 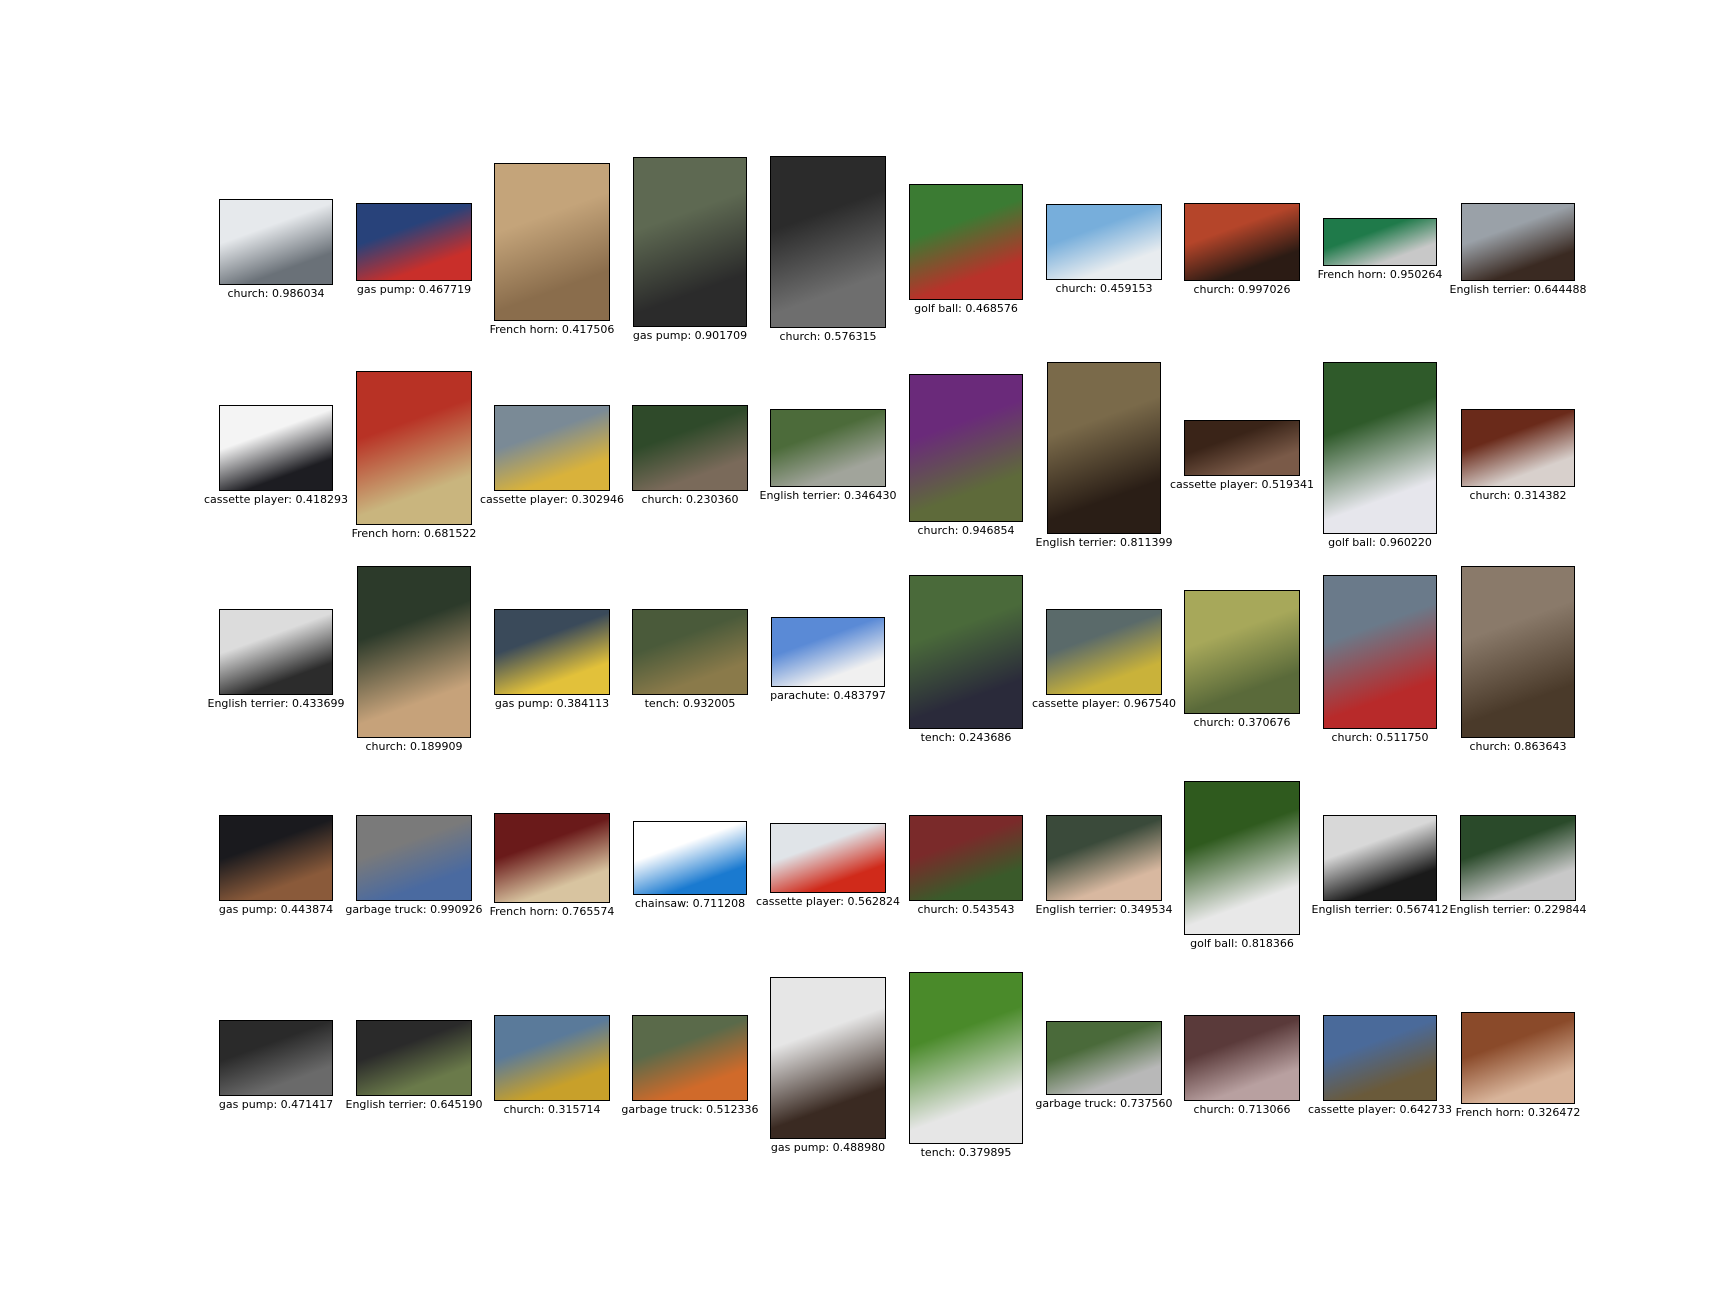 What do you see at coordinates (828, 1147) in the screenshot?
I see `thumbnail-caption: gas pump: 0.488980` at bounding box center [828, 1147].